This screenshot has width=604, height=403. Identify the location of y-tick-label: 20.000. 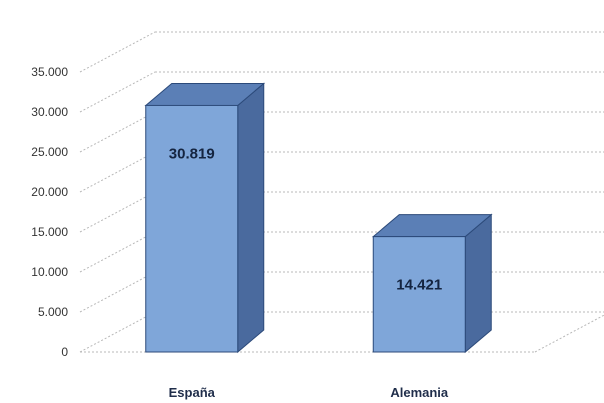
(49, 192).